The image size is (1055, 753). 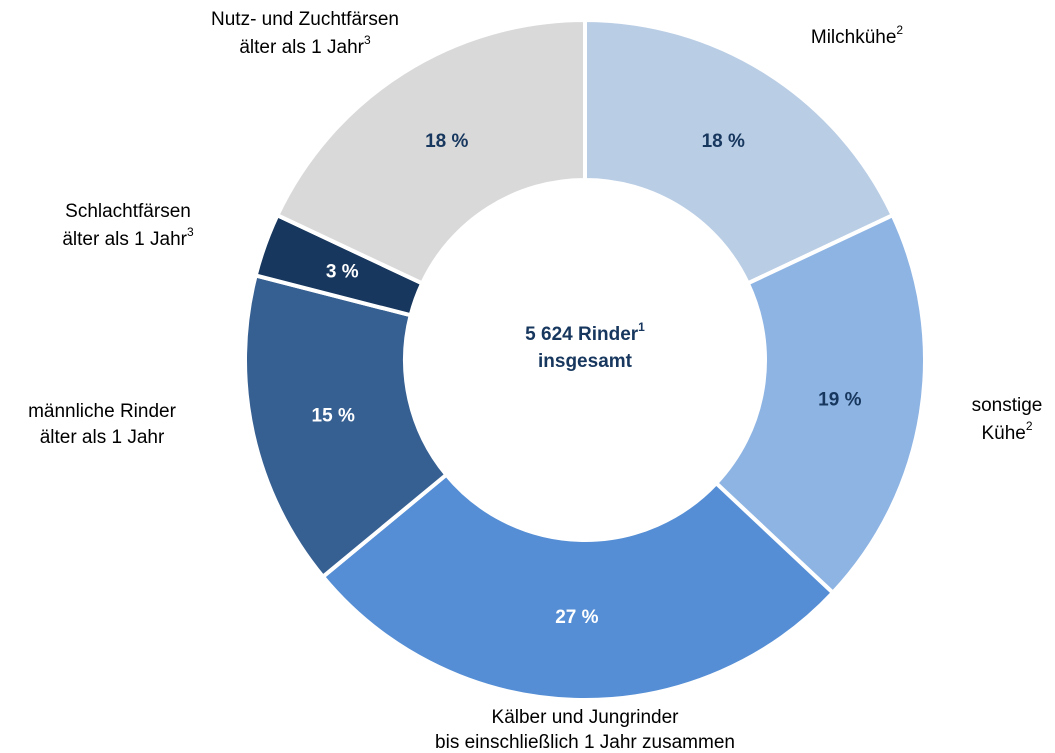 I want to click on category-label: Kühe2, so click(x=1006, y=431).